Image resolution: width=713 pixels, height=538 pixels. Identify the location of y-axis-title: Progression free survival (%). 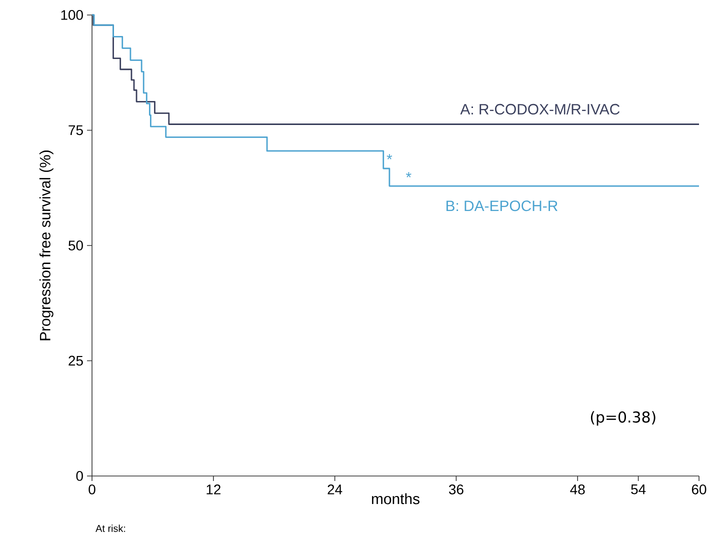
(46, 245).